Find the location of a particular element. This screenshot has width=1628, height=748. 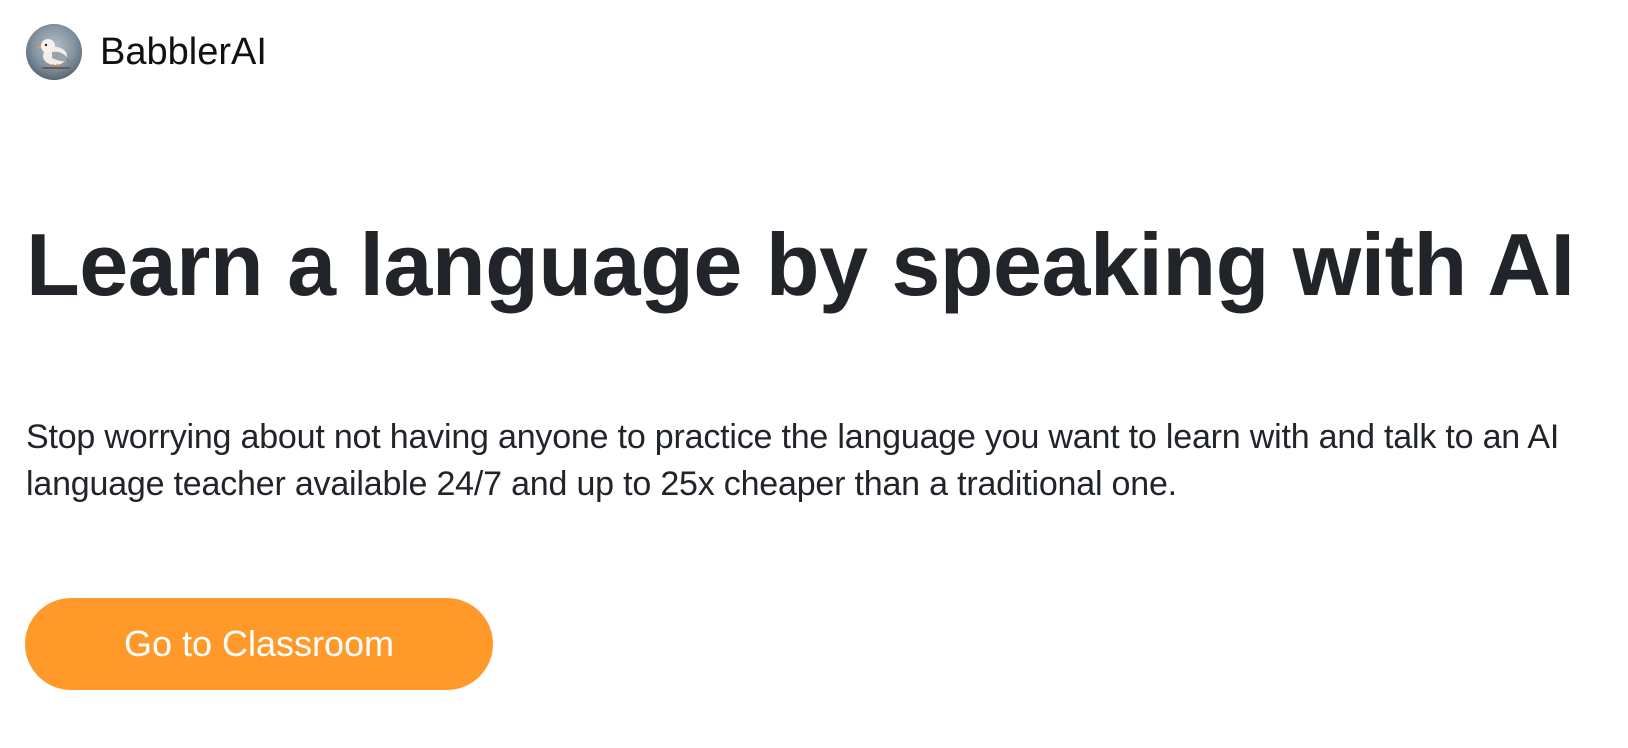

bird-logo-icon is located at coordinates (54, 52).